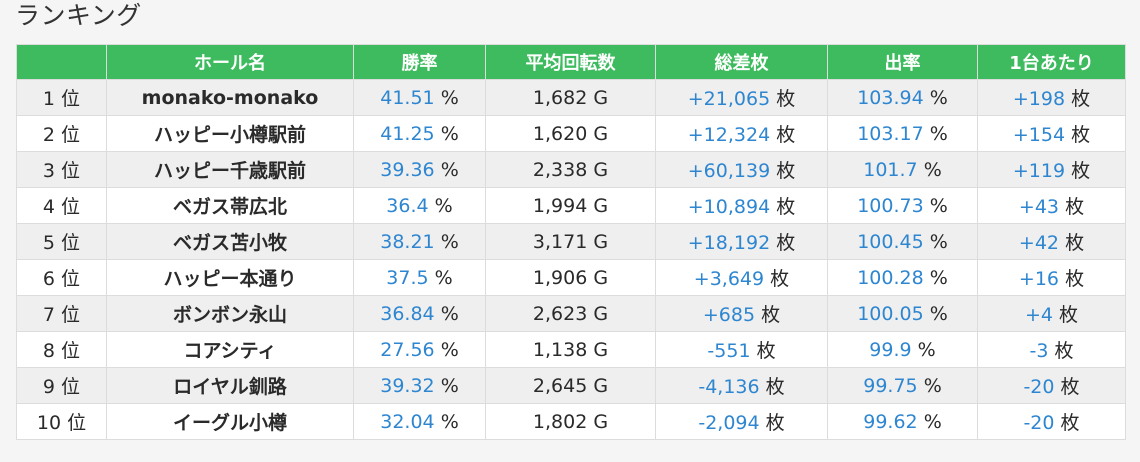  I want to click on win-rate-cell-value: 39.36, so click(407, 169).